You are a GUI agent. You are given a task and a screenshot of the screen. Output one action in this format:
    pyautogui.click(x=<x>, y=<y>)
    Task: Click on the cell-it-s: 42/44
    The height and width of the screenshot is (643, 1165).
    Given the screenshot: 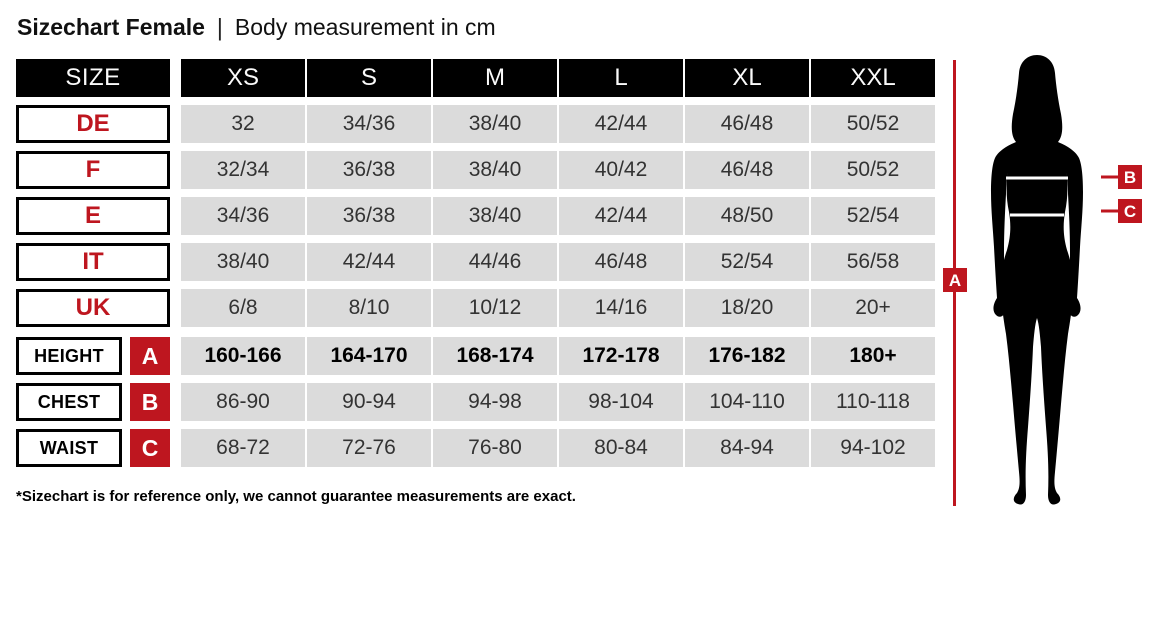 What is the action you would take?
    pyautogui.click(x=369, y=262)
    